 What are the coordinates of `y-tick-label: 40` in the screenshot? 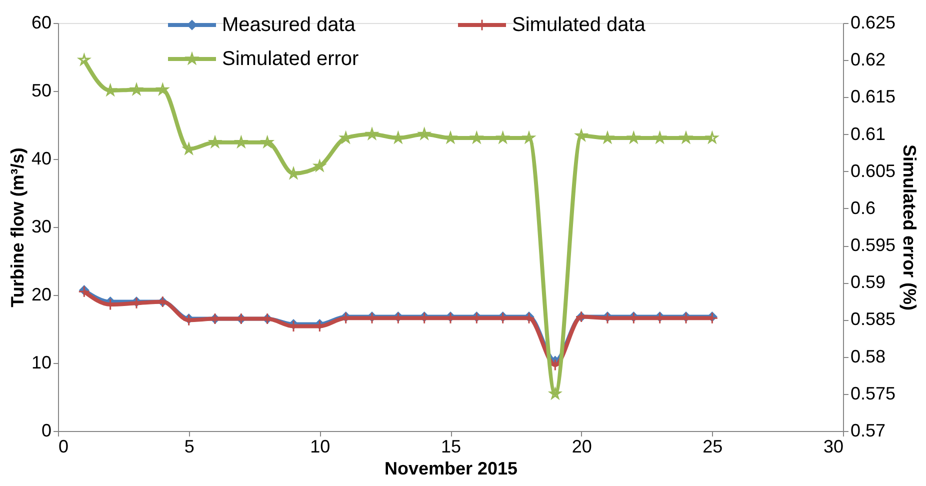 It's located at (41, 158).